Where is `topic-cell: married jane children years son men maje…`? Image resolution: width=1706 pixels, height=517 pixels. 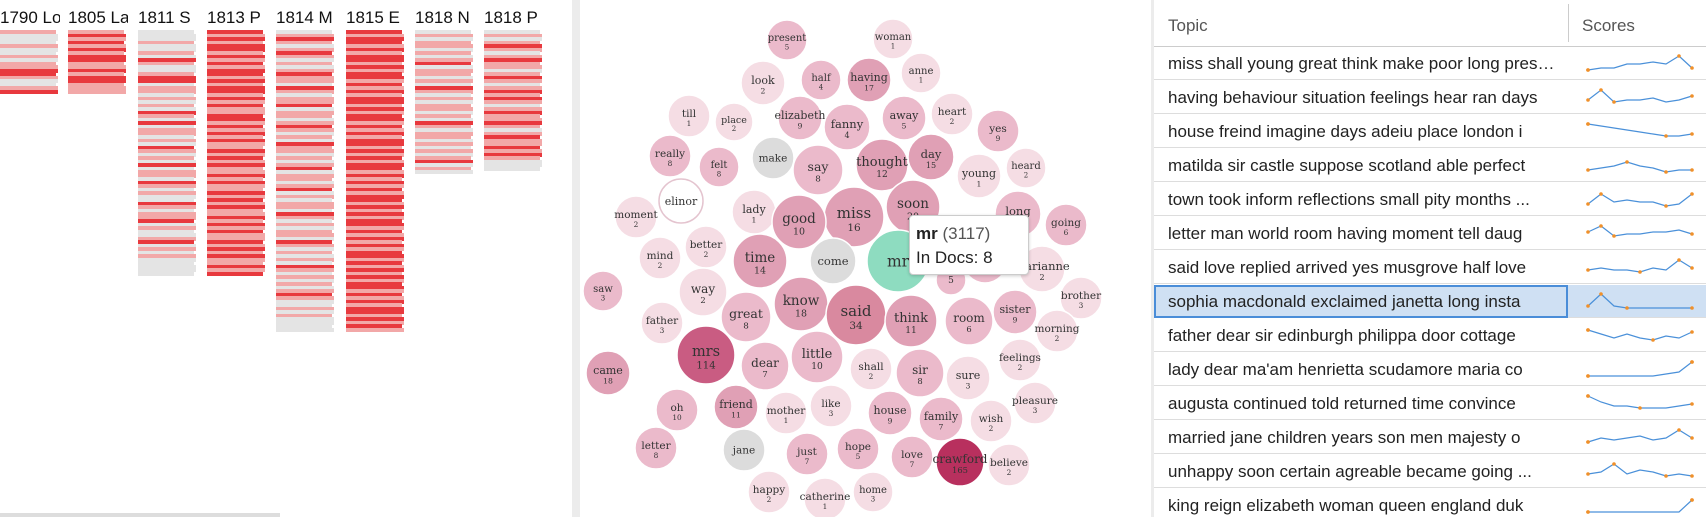
topic-cell: married jane children years son men maje… is located at coordinates (1344, 437).